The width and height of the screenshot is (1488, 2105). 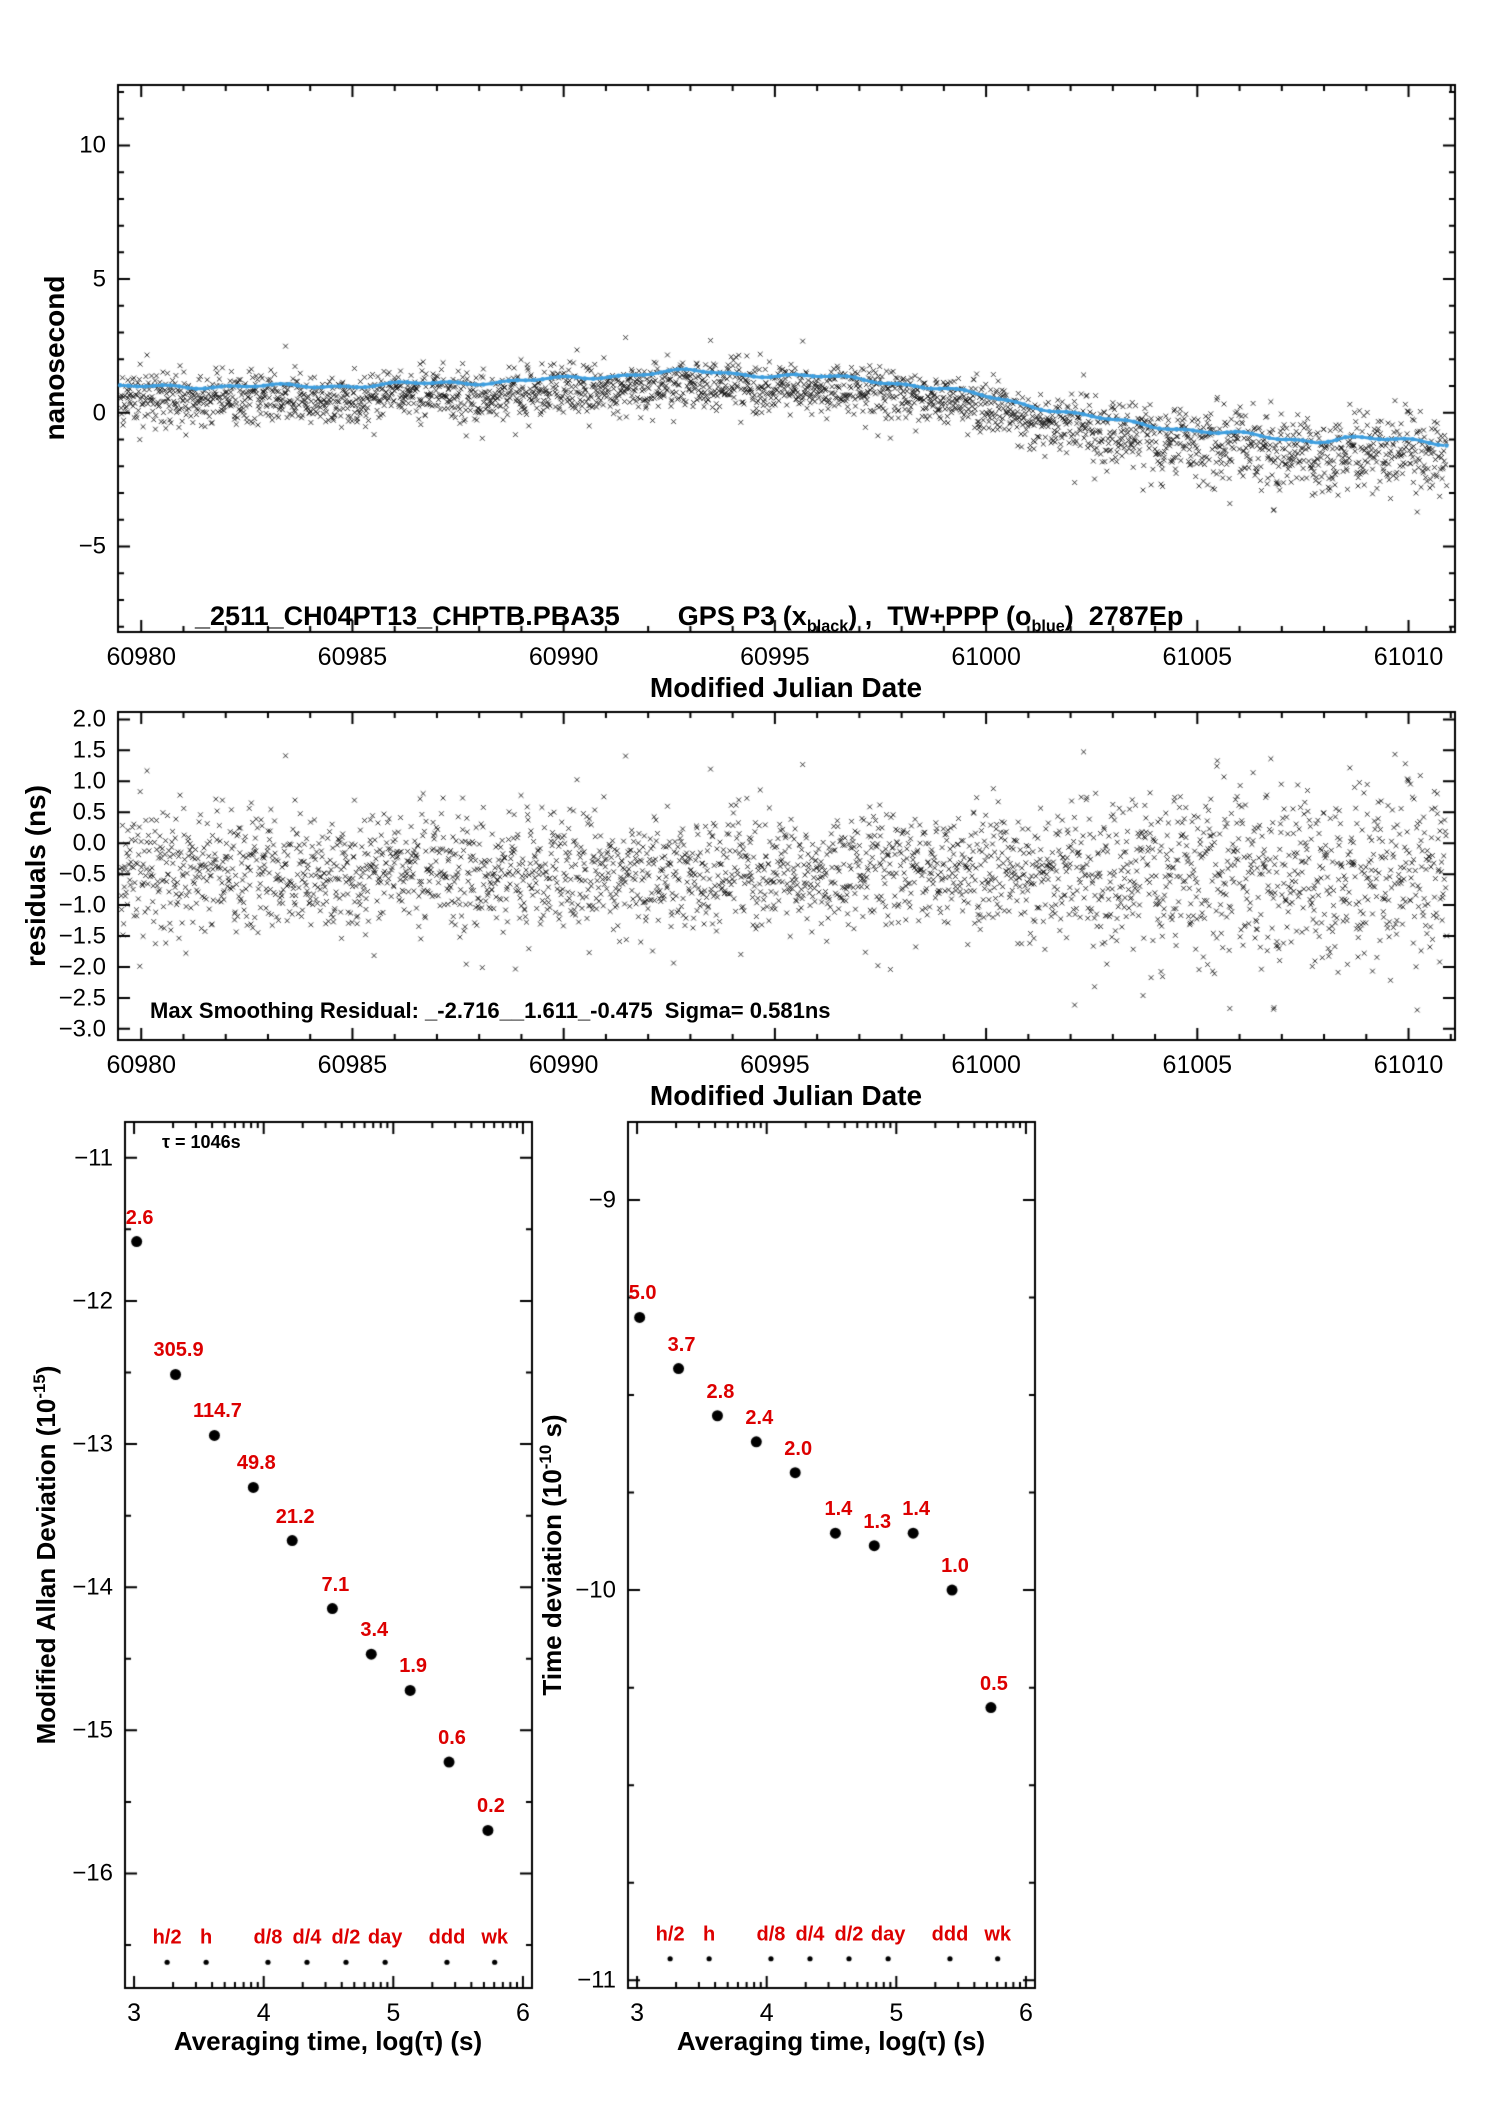 I want to click on y-tick-label: −2.0, so click(x=82, y=967).